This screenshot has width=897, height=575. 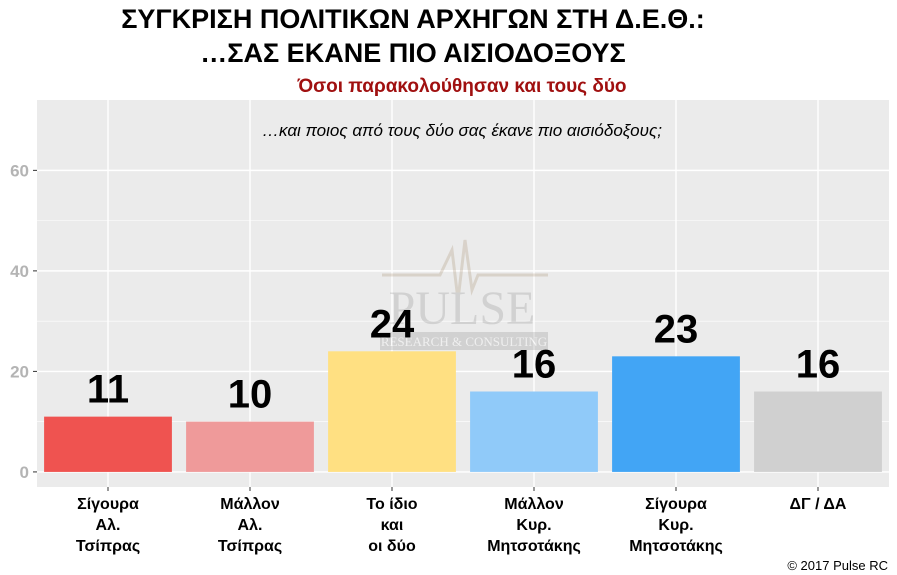 What do you see at coordinates (250, 525) in the screenshot?
I see `category-label: Μάλλον Αλ. Τσίπρας` at bounding box center [250, 525].